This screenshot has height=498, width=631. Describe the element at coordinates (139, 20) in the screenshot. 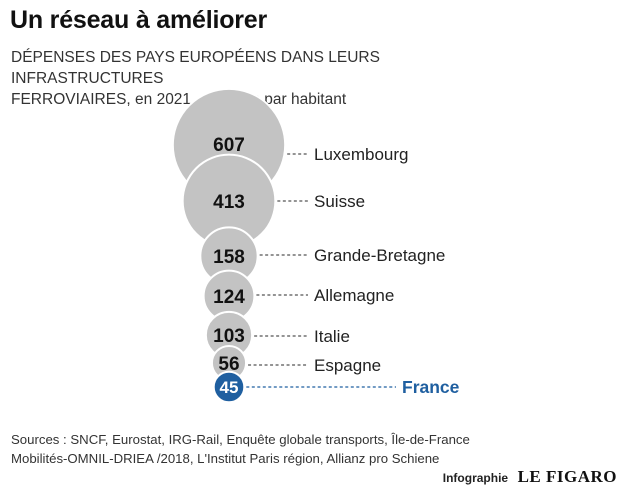

I see `chart-title: Un réseau à améliorer` at that location.